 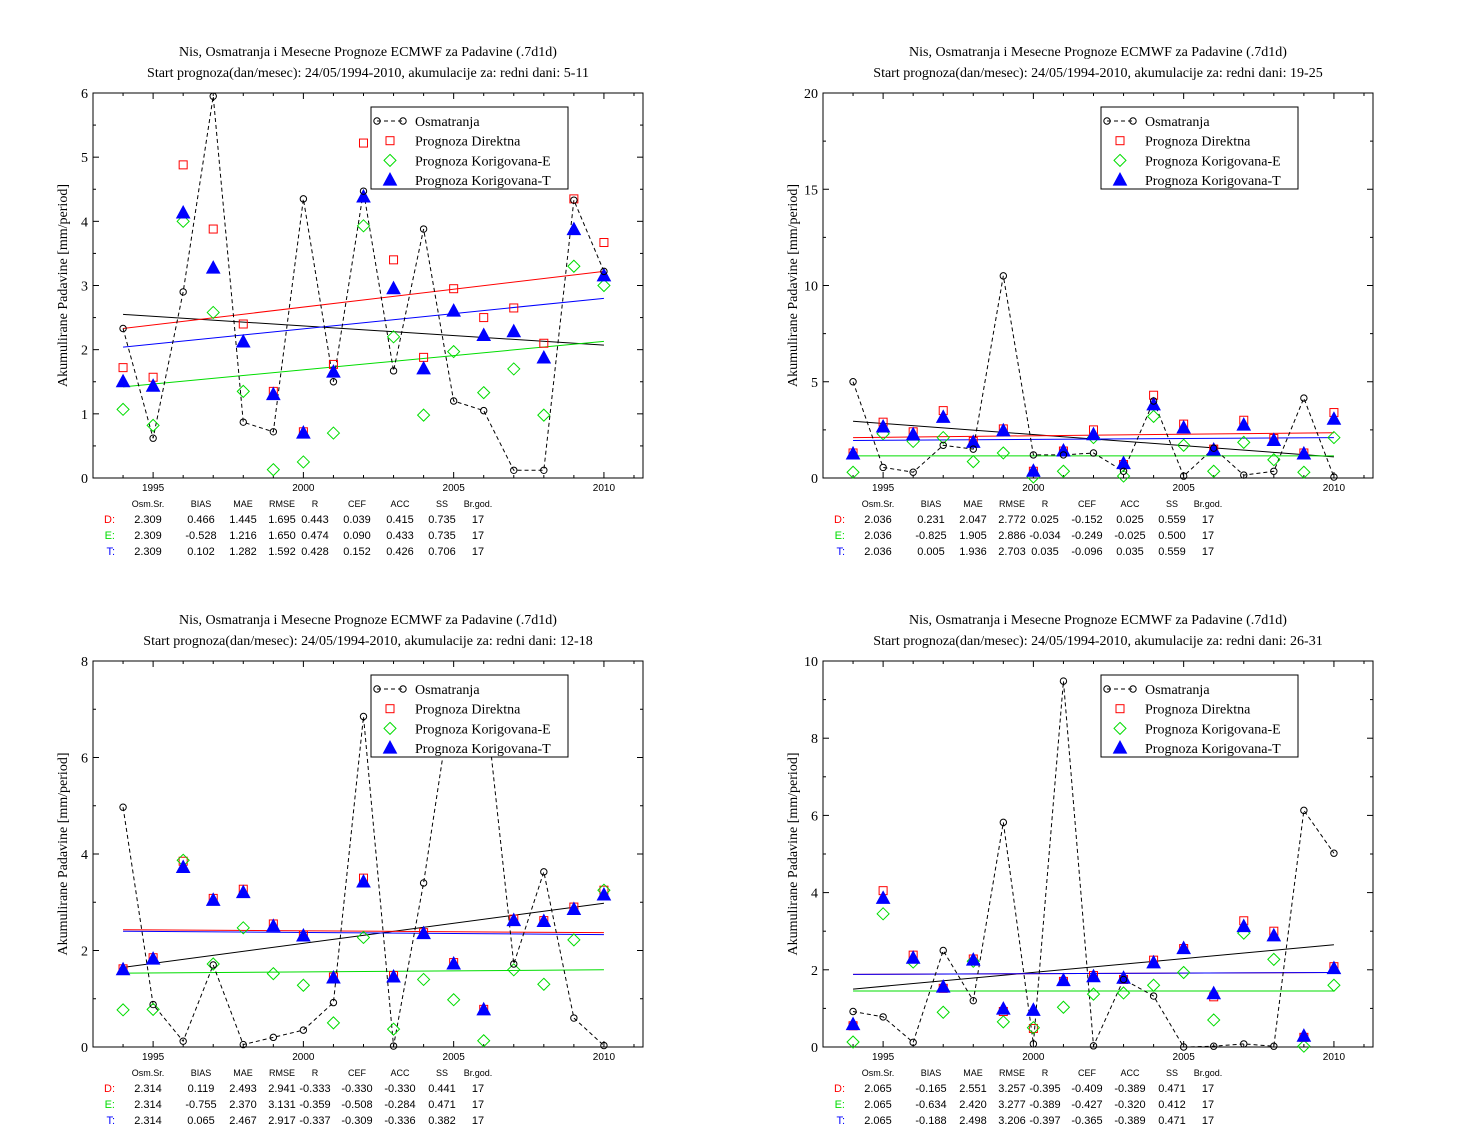 What do you see at coordinates (243, 1089) in the screenshot?
I see `stats-value: 2.493` at bounding box center [243, 1089].